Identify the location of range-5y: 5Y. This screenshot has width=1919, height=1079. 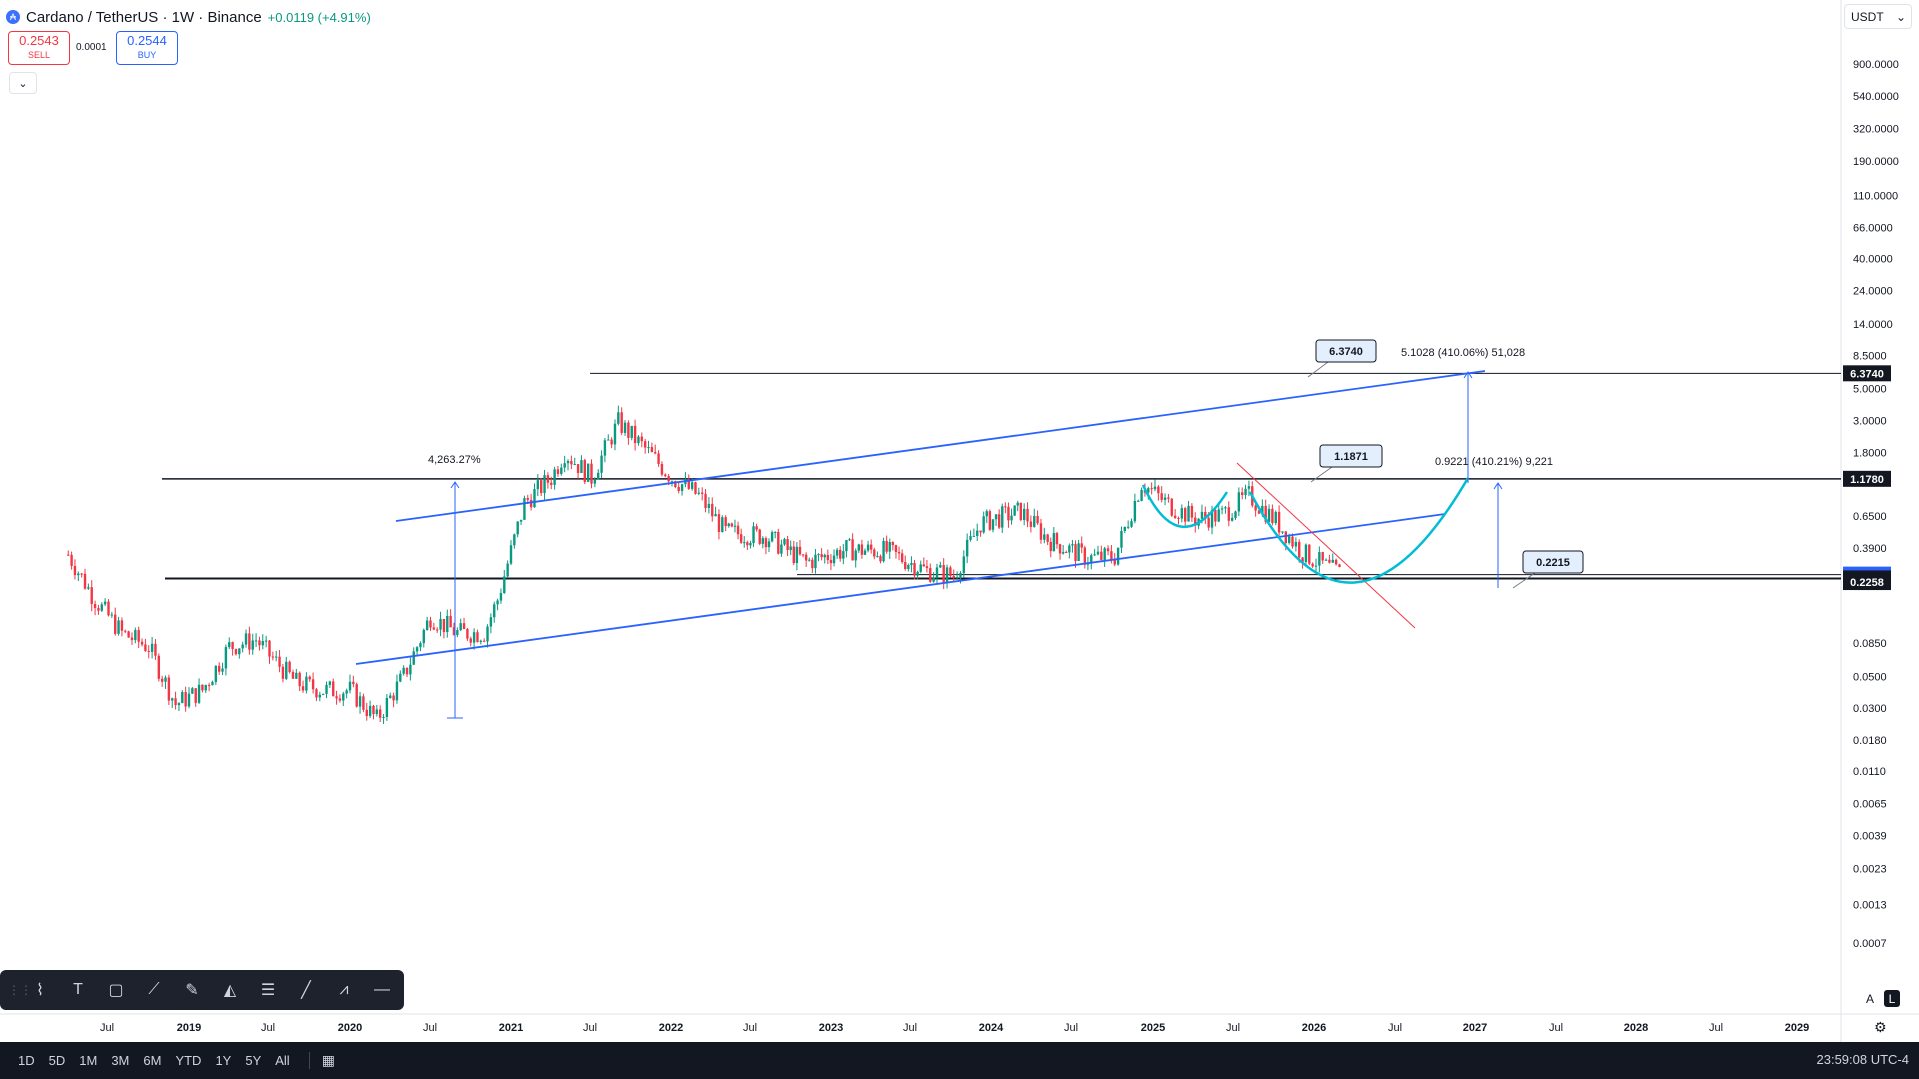
(253, 1060).